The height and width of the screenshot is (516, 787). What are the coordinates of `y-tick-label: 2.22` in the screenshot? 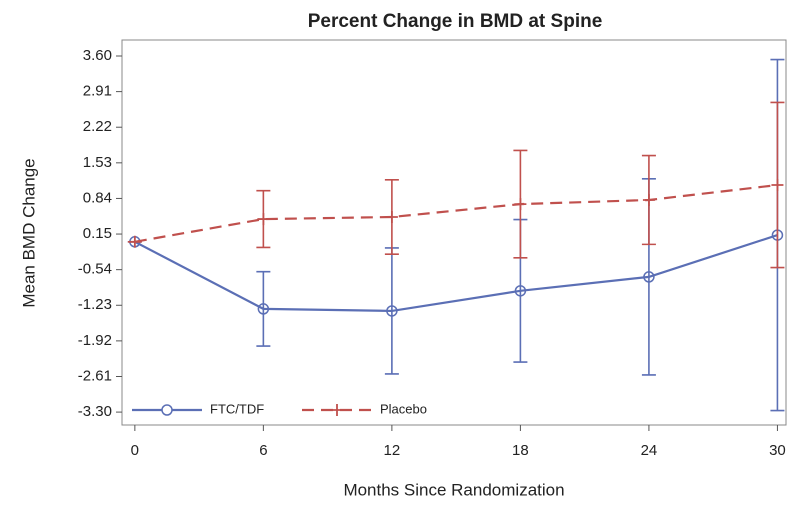 It's located at (97, 126).